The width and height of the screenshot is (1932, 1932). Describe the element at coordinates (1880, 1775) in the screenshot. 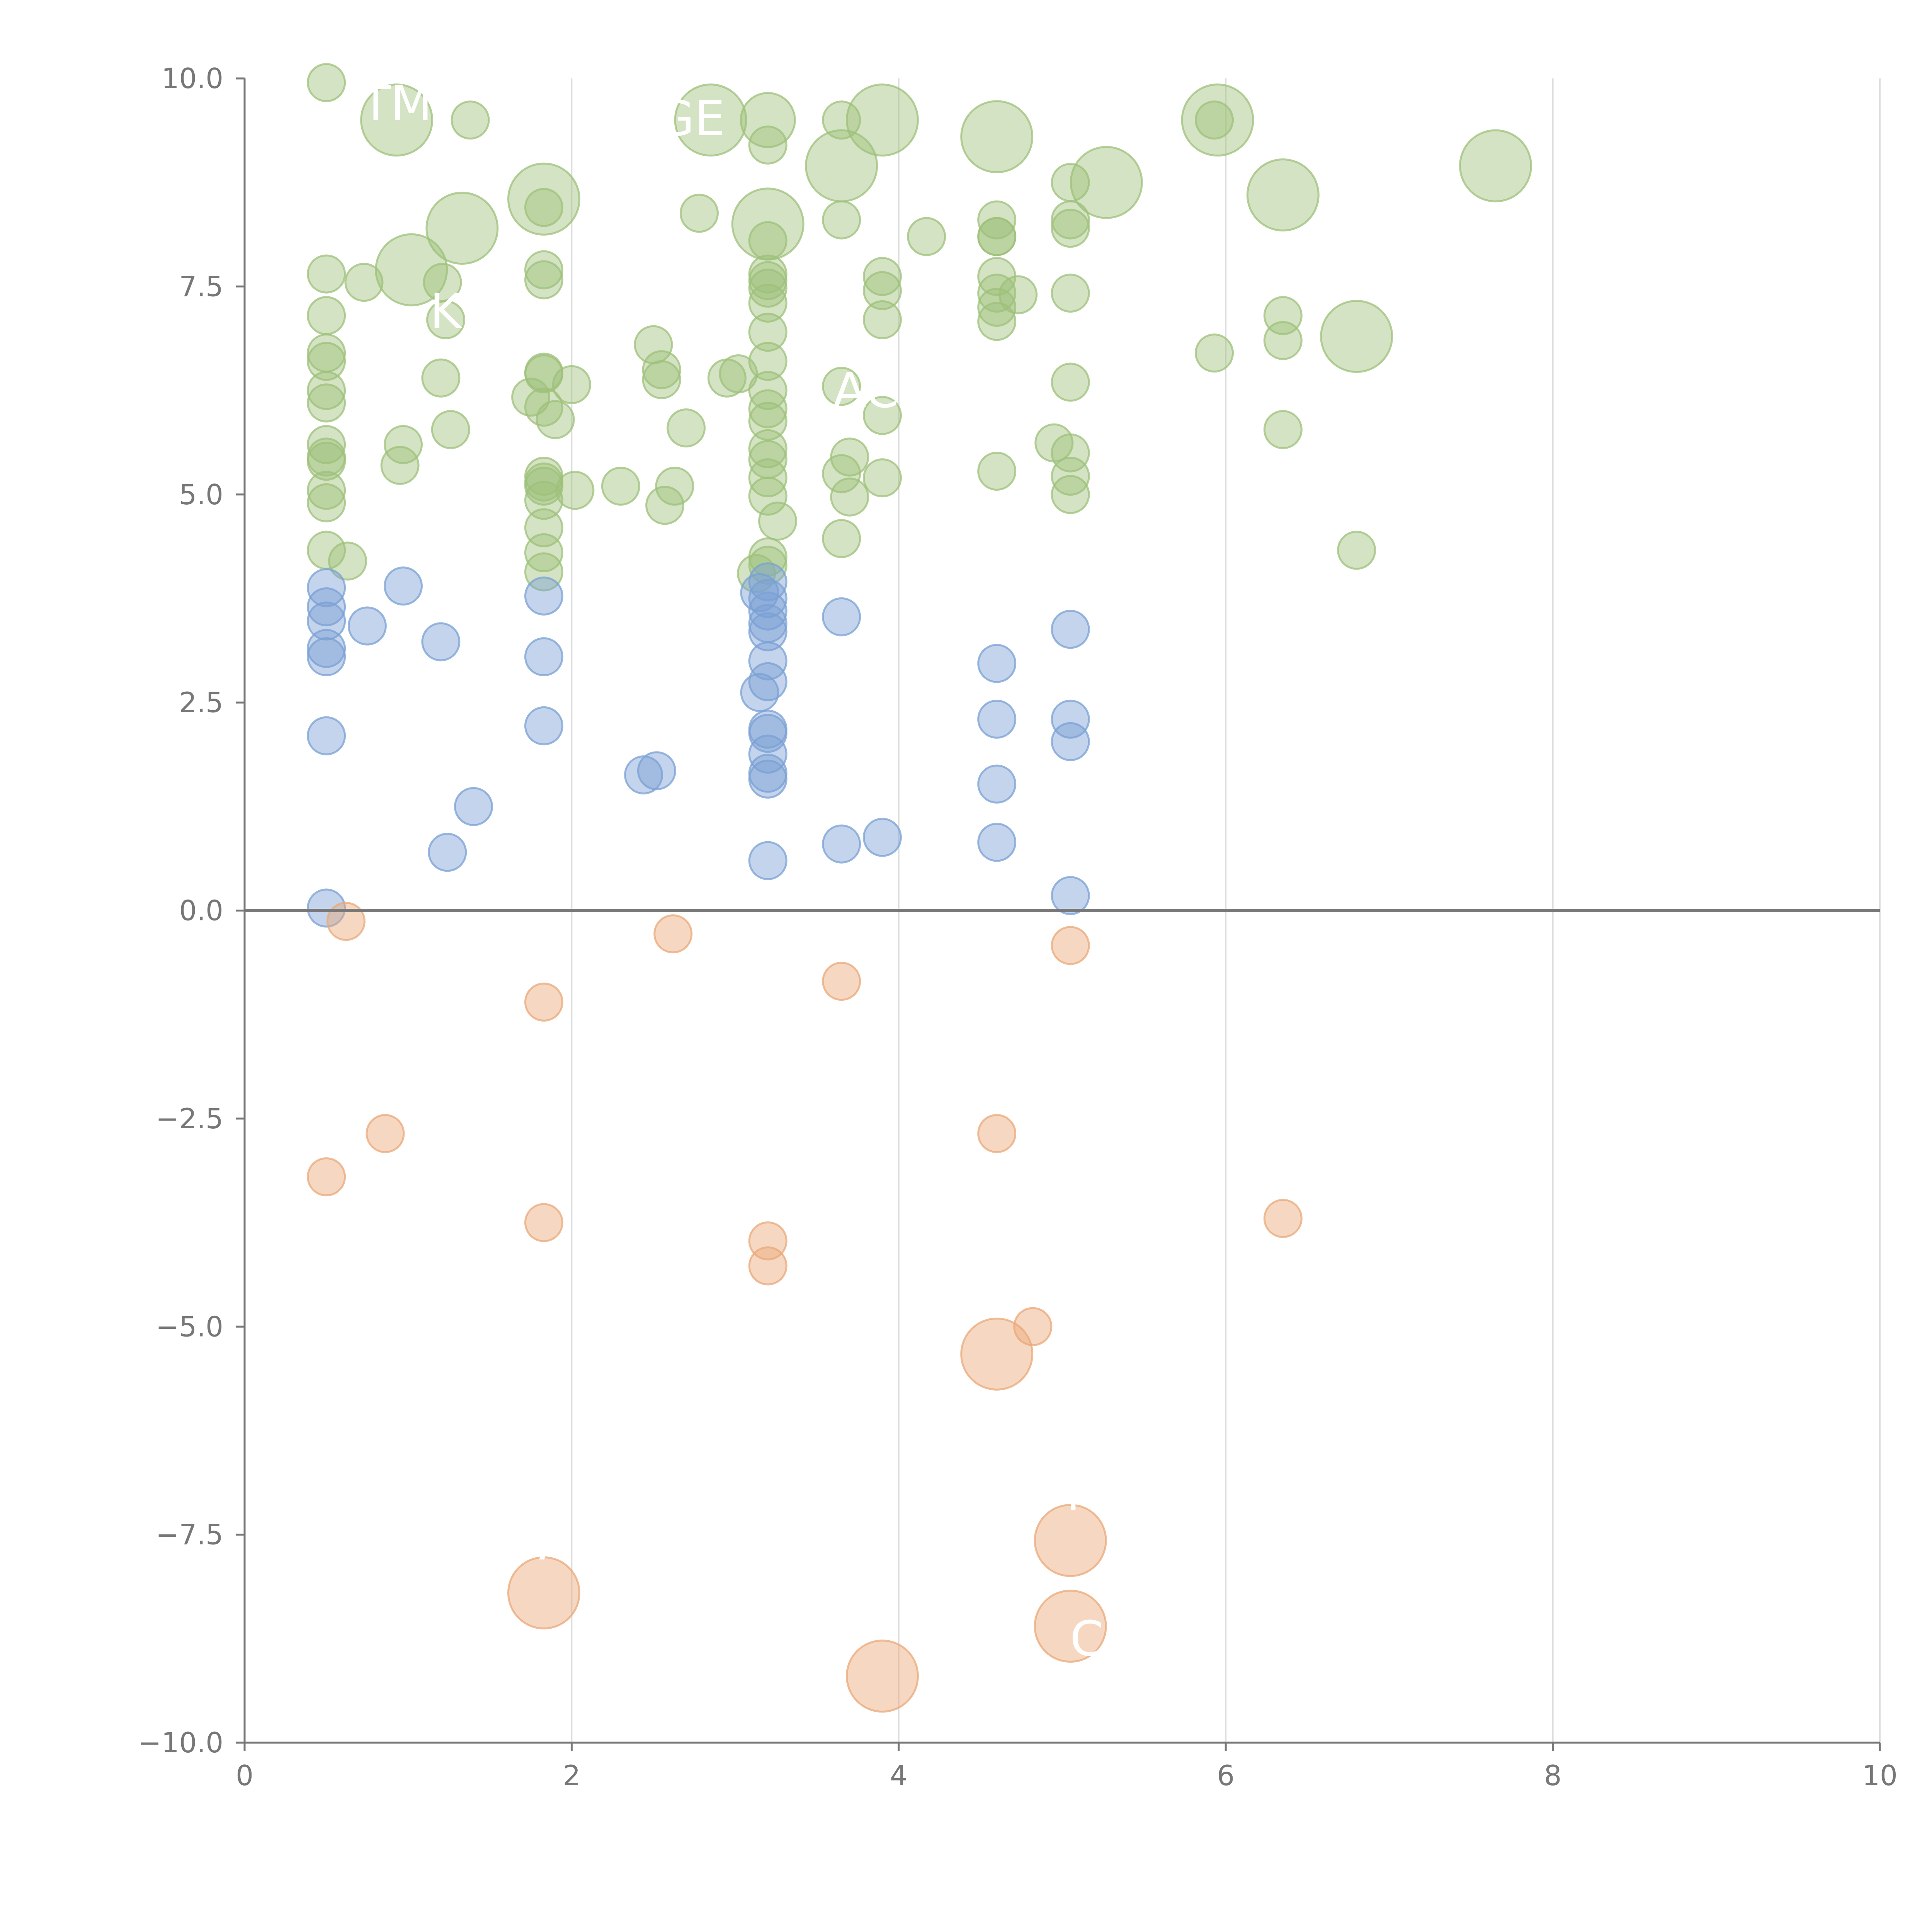

I see `x-tick-label: 10` at that location.